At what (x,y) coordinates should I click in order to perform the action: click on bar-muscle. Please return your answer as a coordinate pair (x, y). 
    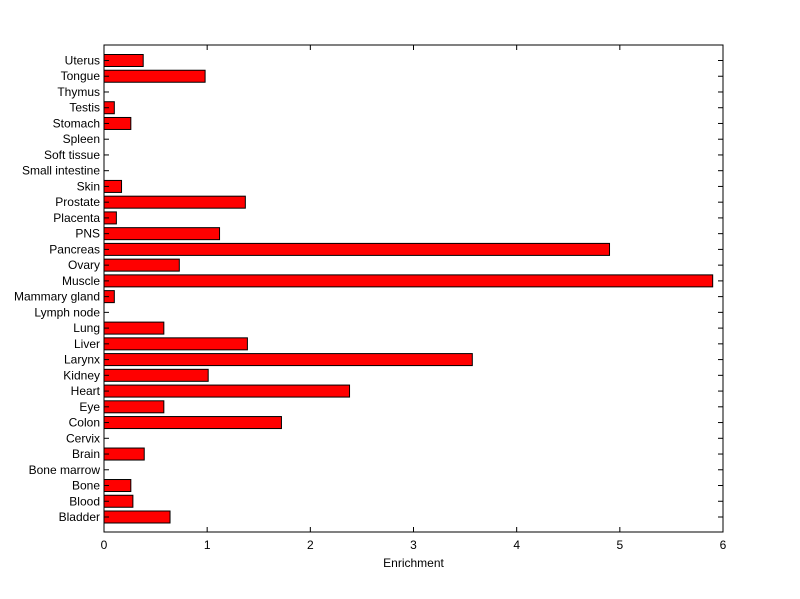
    Looking at the image, I should click on (408, 281).